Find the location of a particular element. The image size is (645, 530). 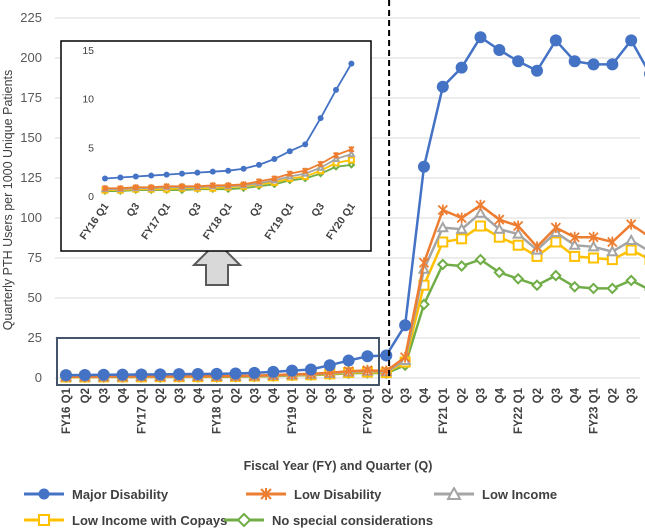

x-tick-label: FY23 Q1 is located at coordinates (595, 410).